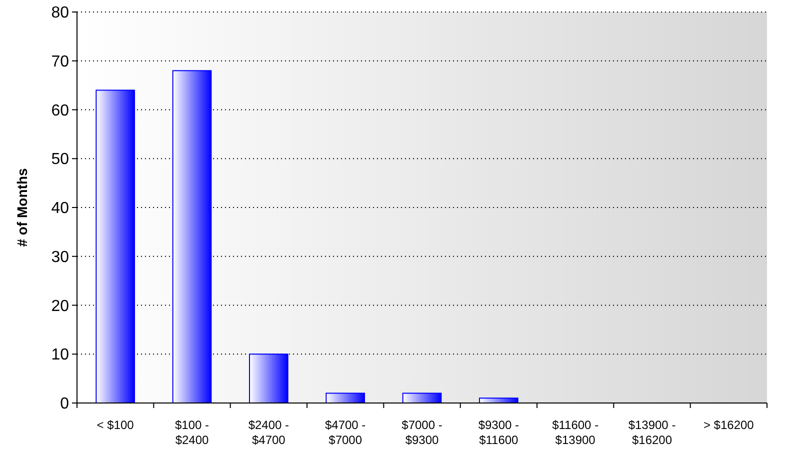 This screenshot has height=462, width=812. Describe the element at coordinates (422, 432) in the screenshot. I see `x-tick-label: $7000 - $9300` at that location.